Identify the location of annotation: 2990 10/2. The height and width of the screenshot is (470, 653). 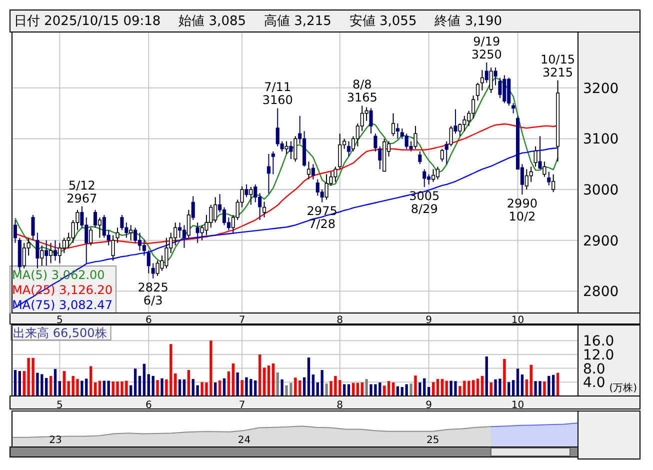
(522, 210).